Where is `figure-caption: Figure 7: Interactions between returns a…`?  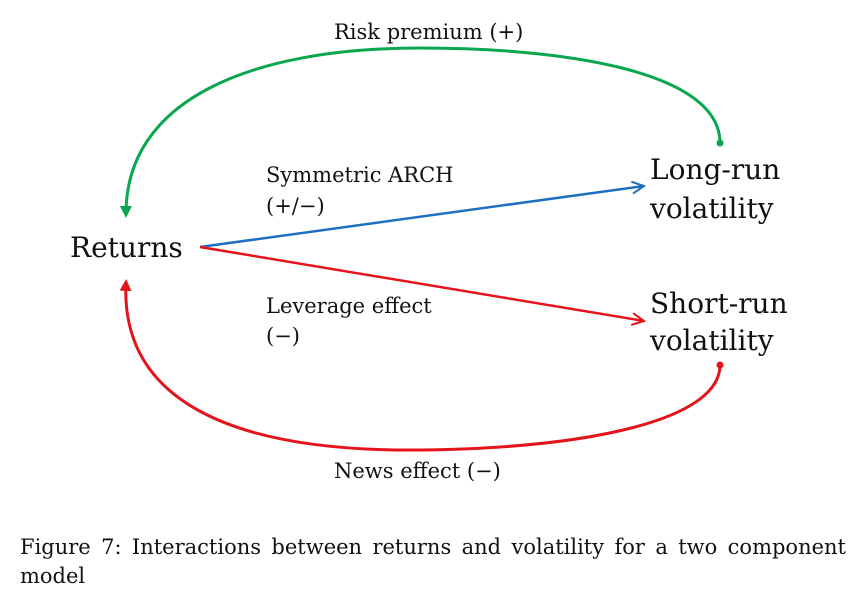 figure-caption: Figure 7: Interactions between returns a… is located at coordinates (433, 561).